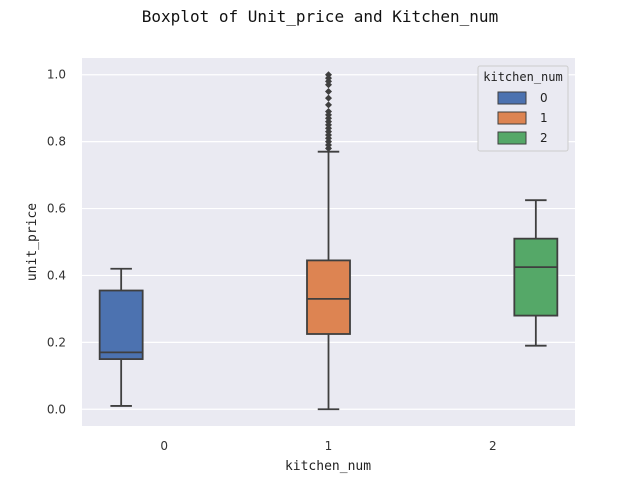 This screenshot has height=480, width=640. I want to click on legend-label: 1, so click(544, 118).